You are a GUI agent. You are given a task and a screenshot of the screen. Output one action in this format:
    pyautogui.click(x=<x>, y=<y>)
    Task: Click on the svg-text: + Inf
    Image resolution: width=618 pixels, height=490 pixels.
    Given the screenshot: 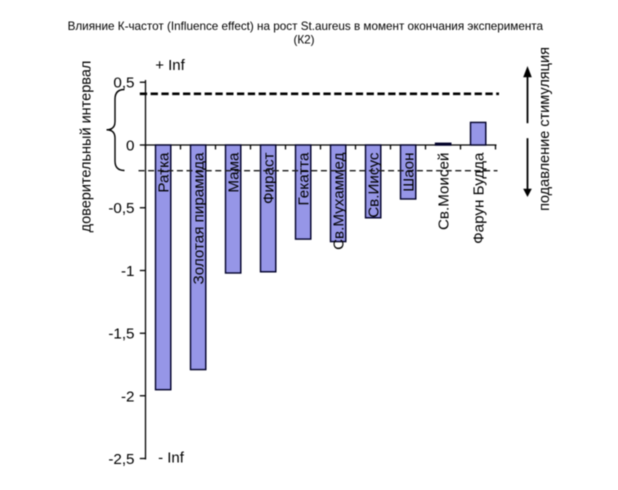 What is the action you would take?
    pyautogui.click(x=170, y=65)
    